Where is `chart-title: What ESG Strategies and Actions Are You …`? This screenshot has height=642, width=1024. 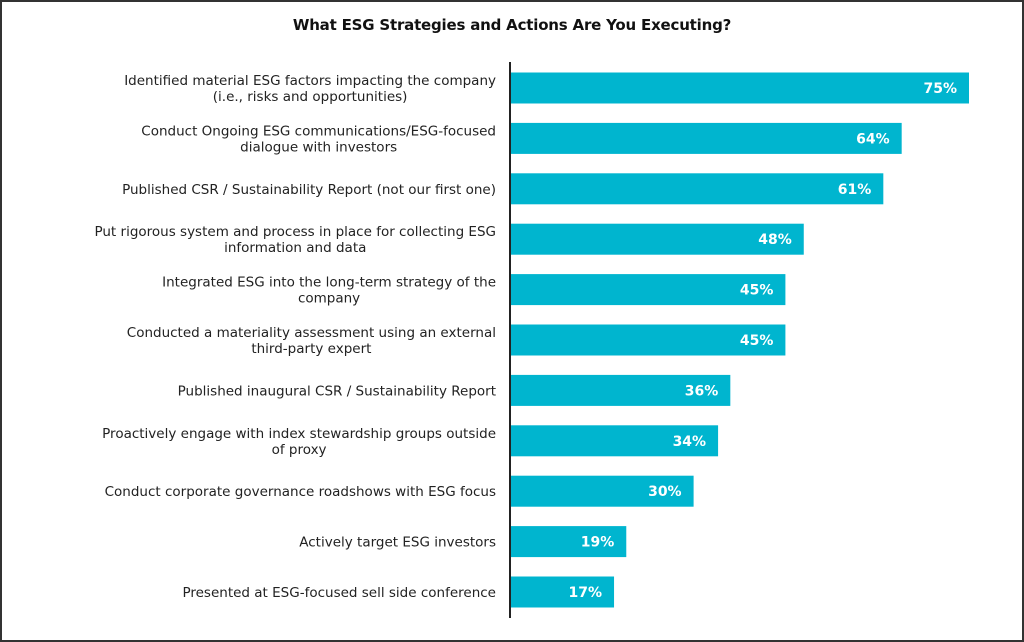 chart-title: What ESG Strategies and Actions Are You … is located at coordinates (512, 25).